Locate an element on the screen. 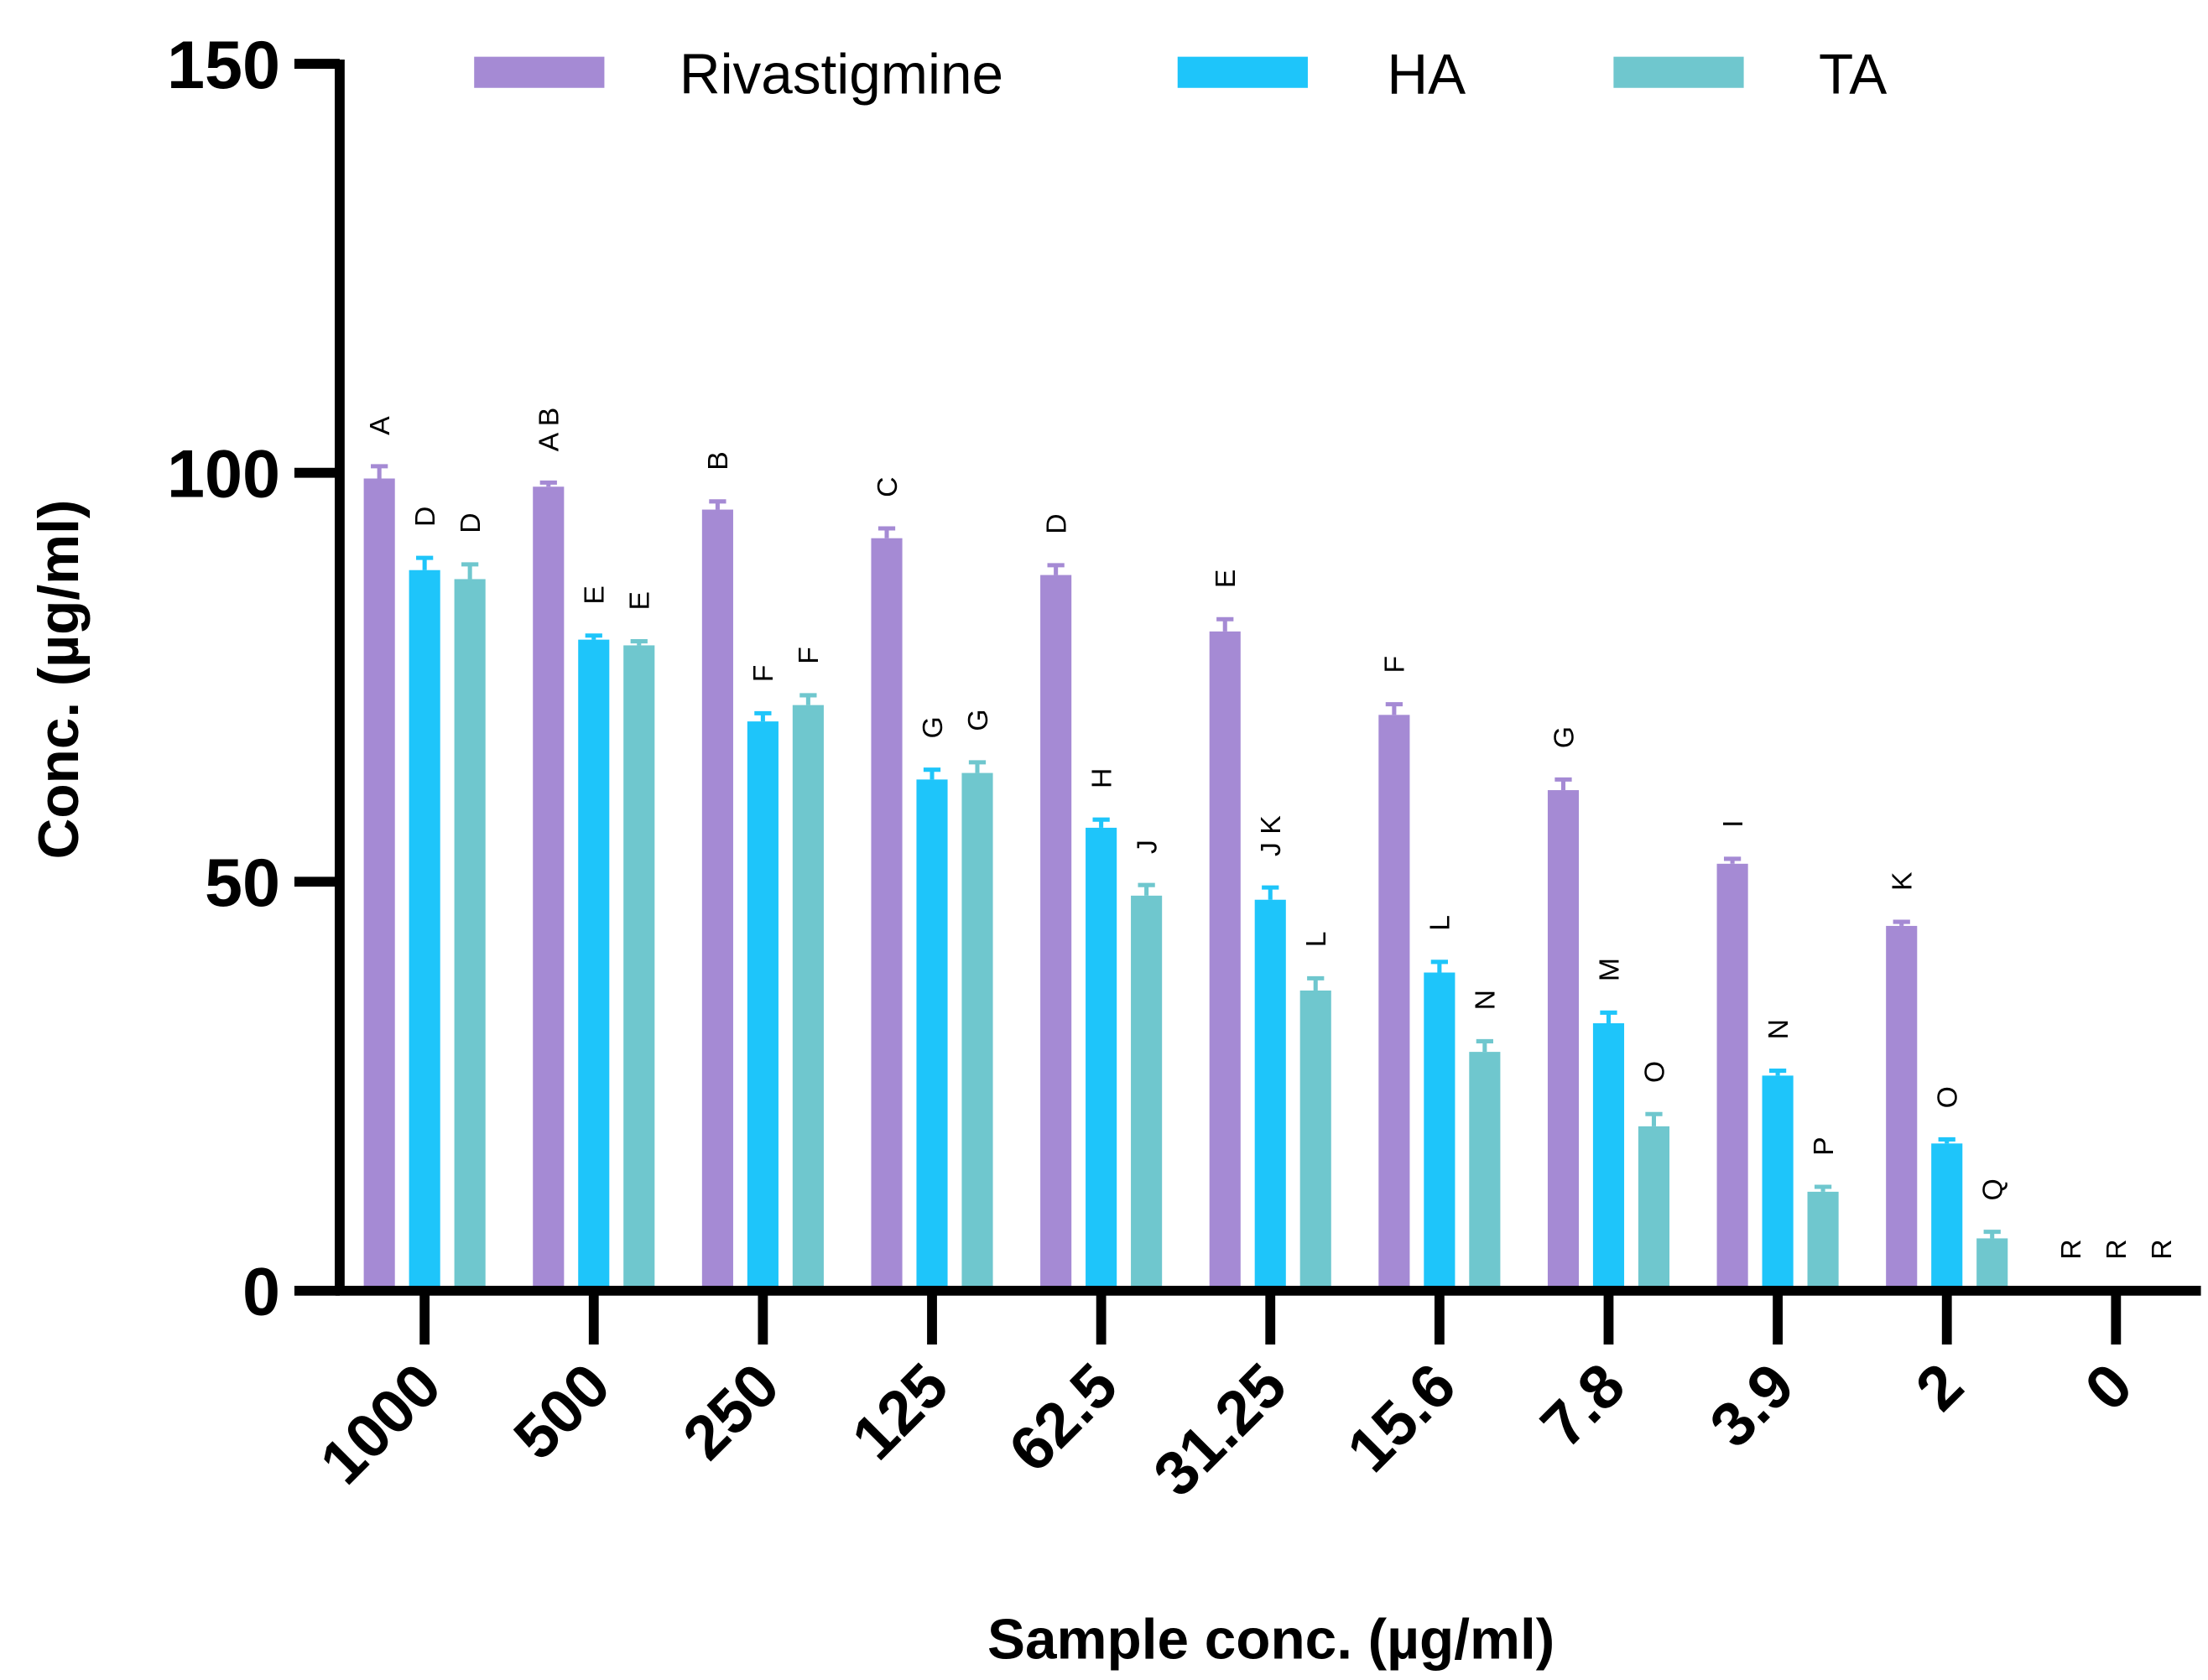 This screenshot has width=2208, height=1680. x-tick-label: 7.8 is located at coordinates (1583, 1405).